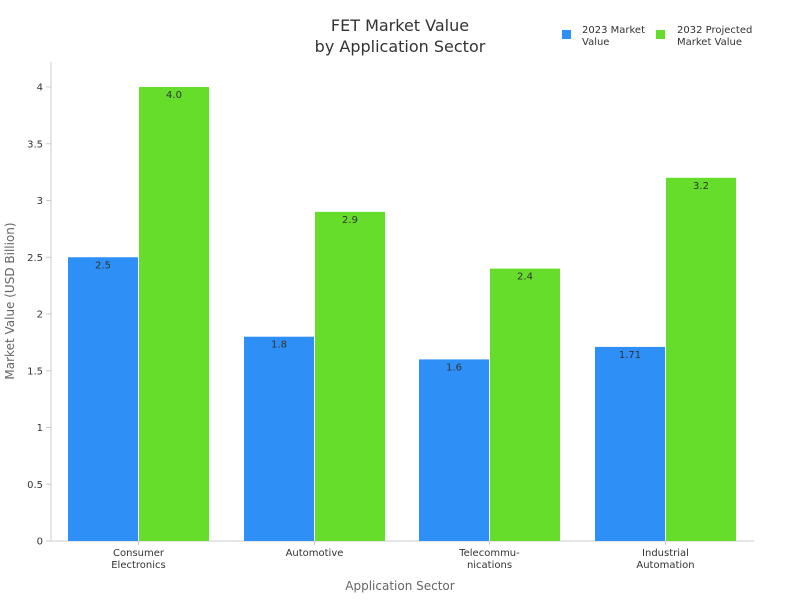 The width and height of the screenshot is (800, 604). I want to click on legend-label-2023-line-1: 2023 Market, so click(613, 30).